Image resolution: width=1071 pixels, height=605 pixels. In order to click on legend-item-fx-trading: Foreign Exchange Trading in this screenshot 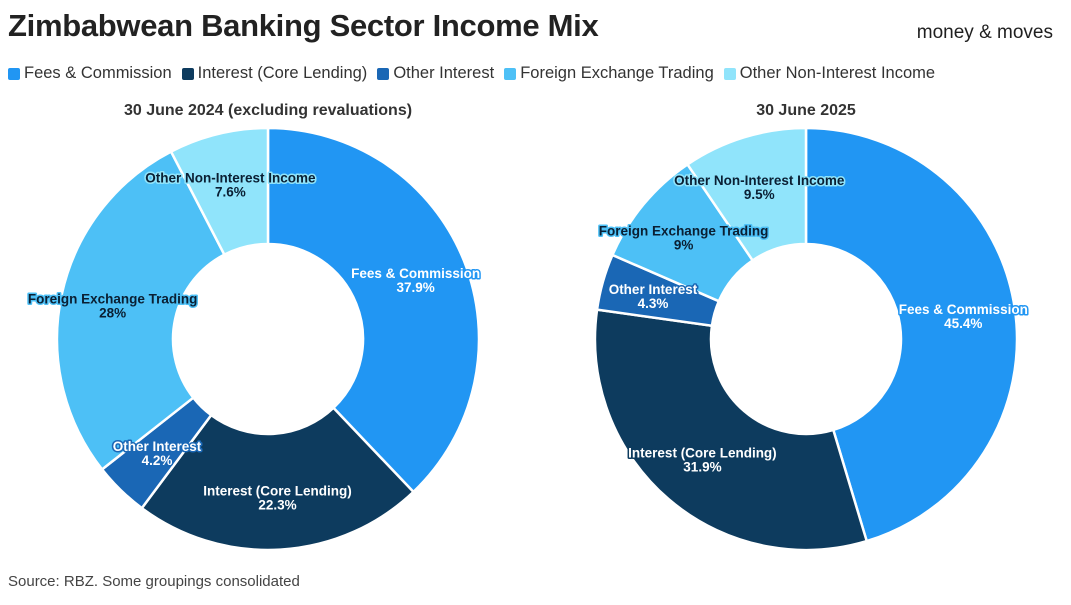, I will do `click(609, 73)`.